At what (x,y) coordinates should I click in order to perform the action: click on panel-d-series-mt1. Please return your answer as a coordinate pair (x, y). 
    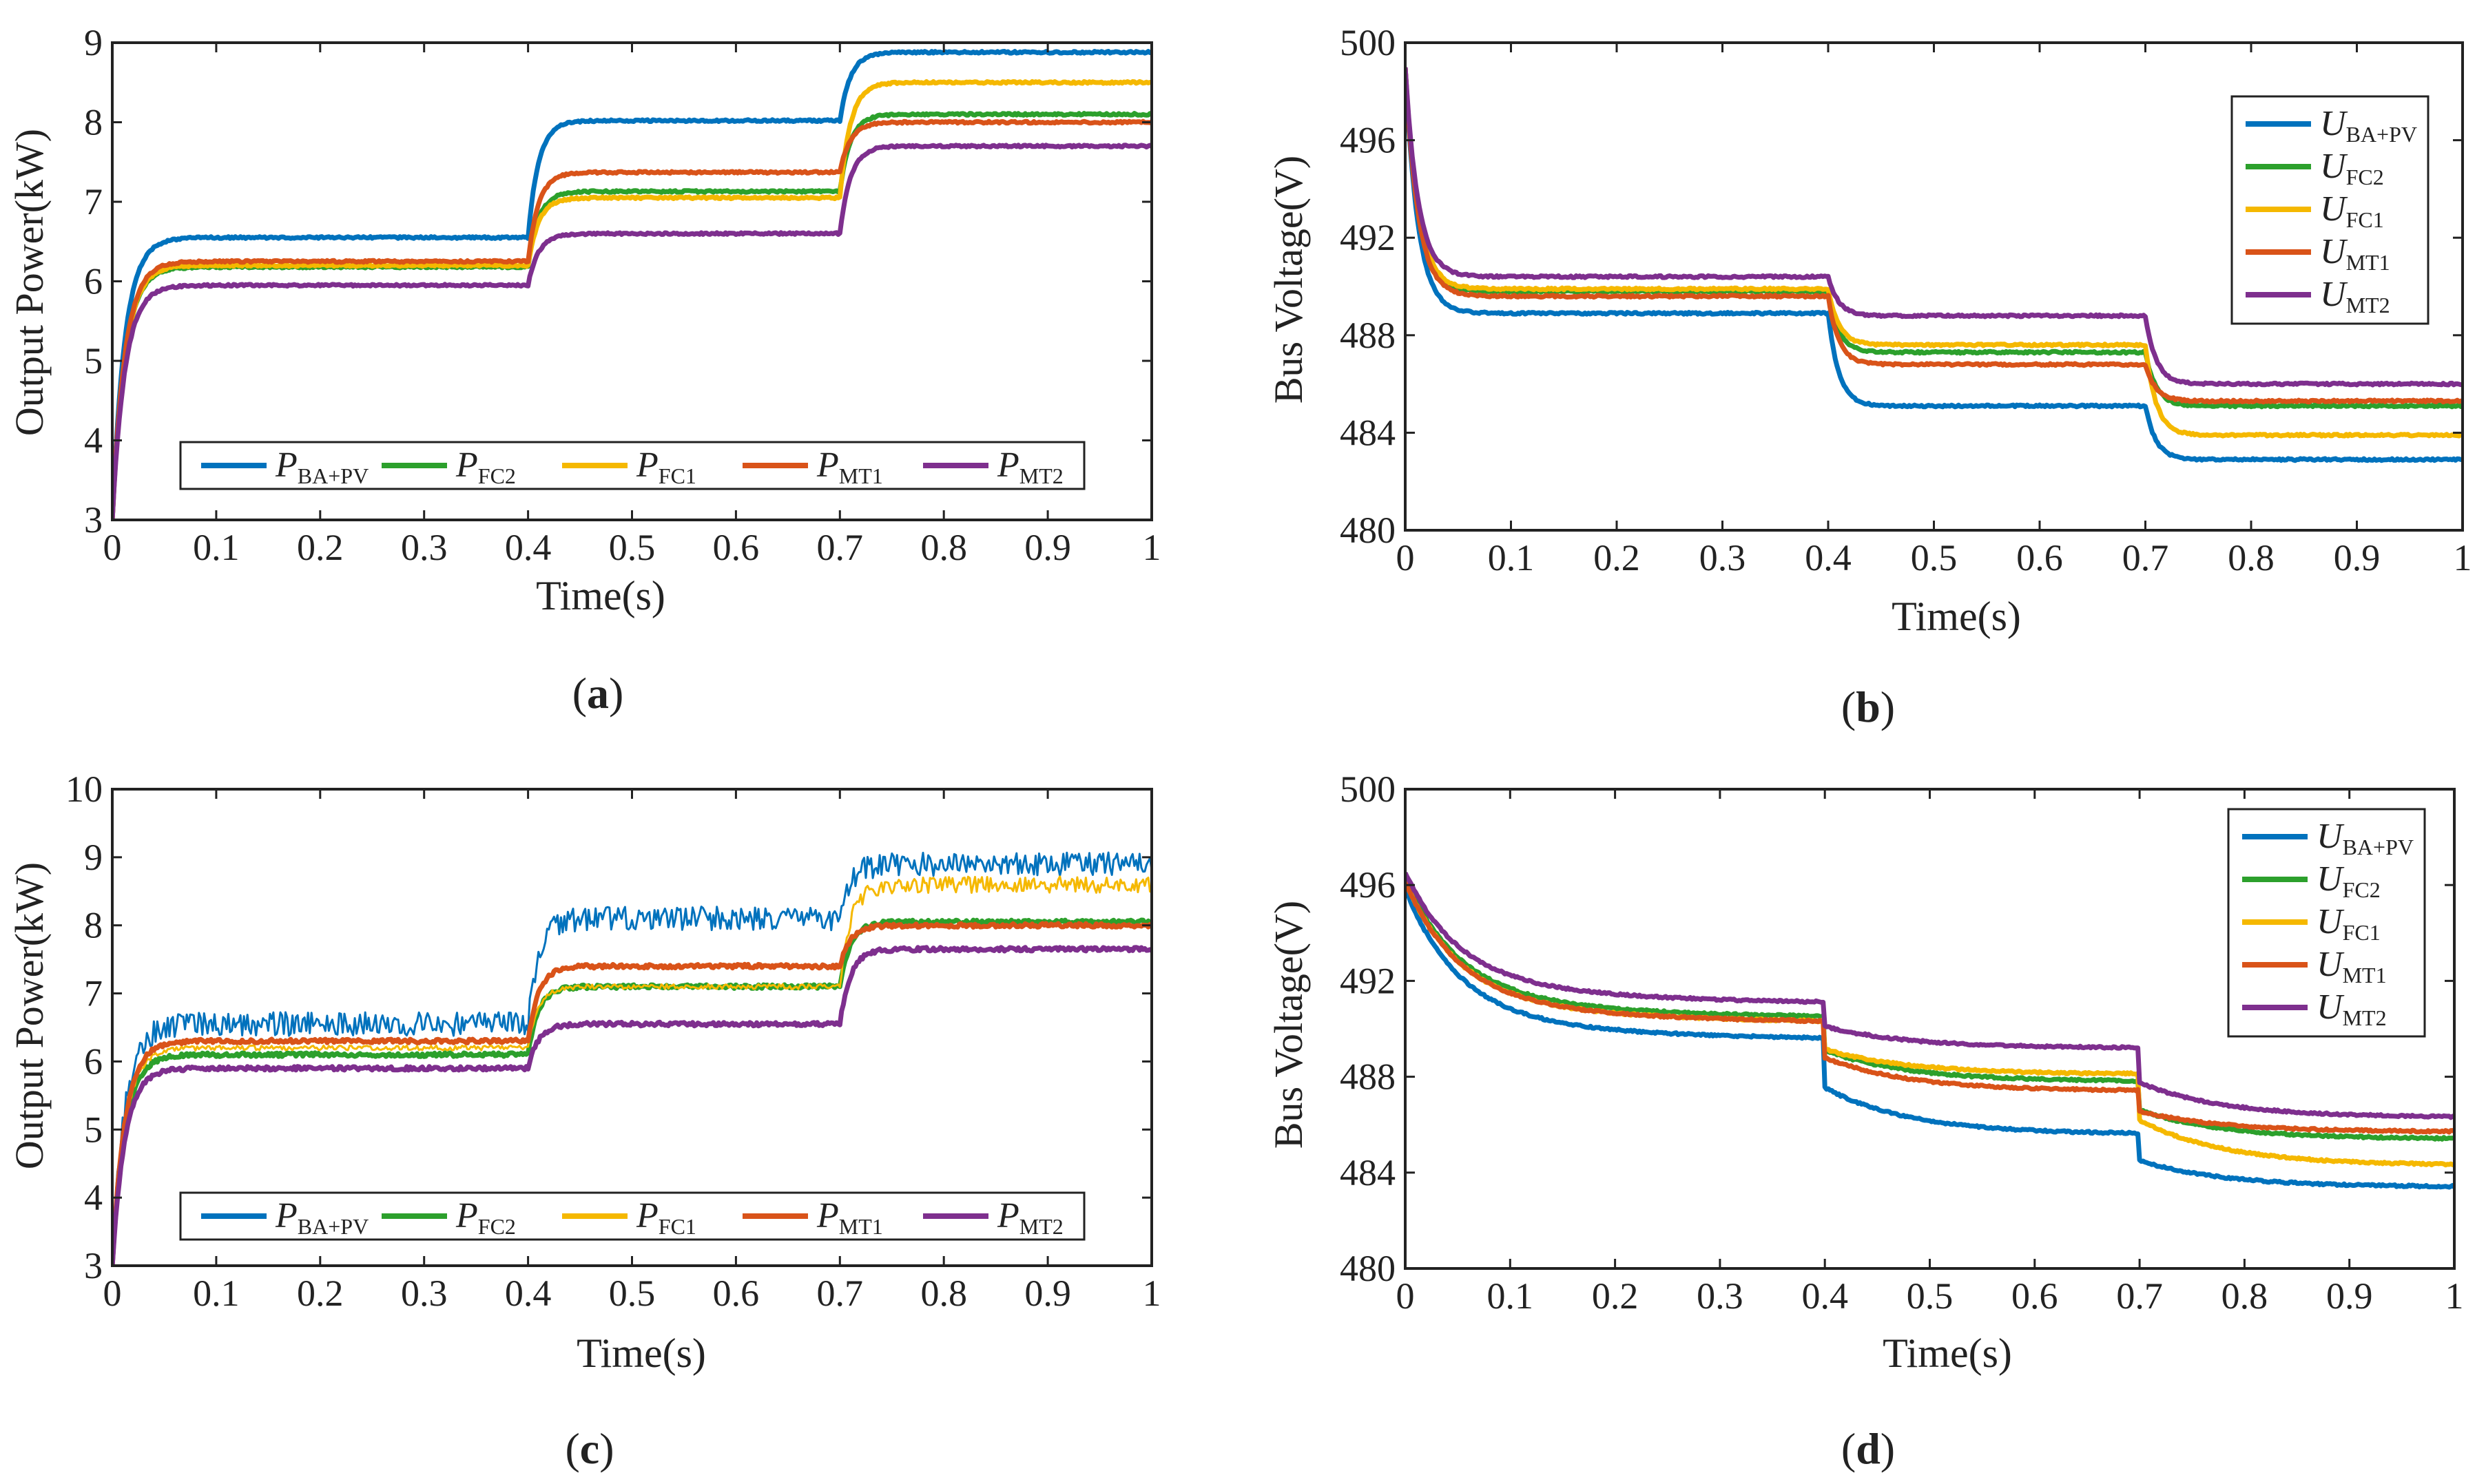
    Looking at the image, I should click on (1929, 1008).